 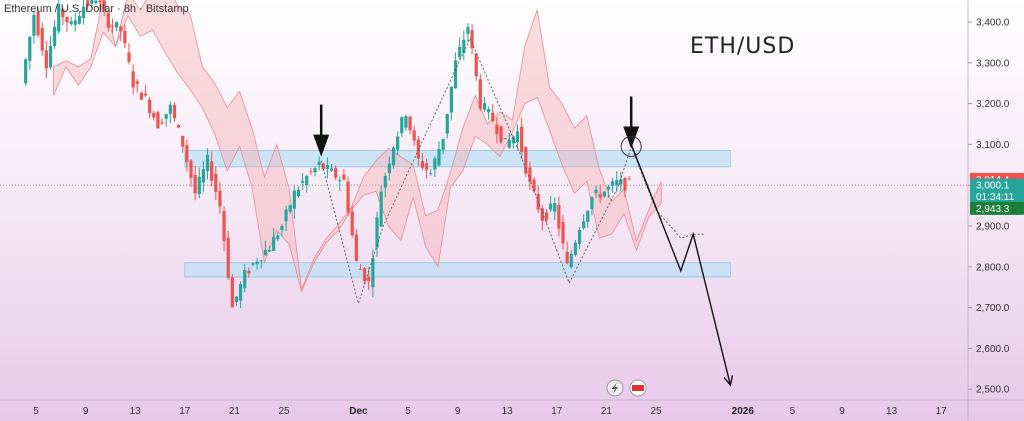 What do you see at coordinates (993, 349) in the screenshot?
I see `y-tick-label: 2,600.0` at bounding box center [993, 349].